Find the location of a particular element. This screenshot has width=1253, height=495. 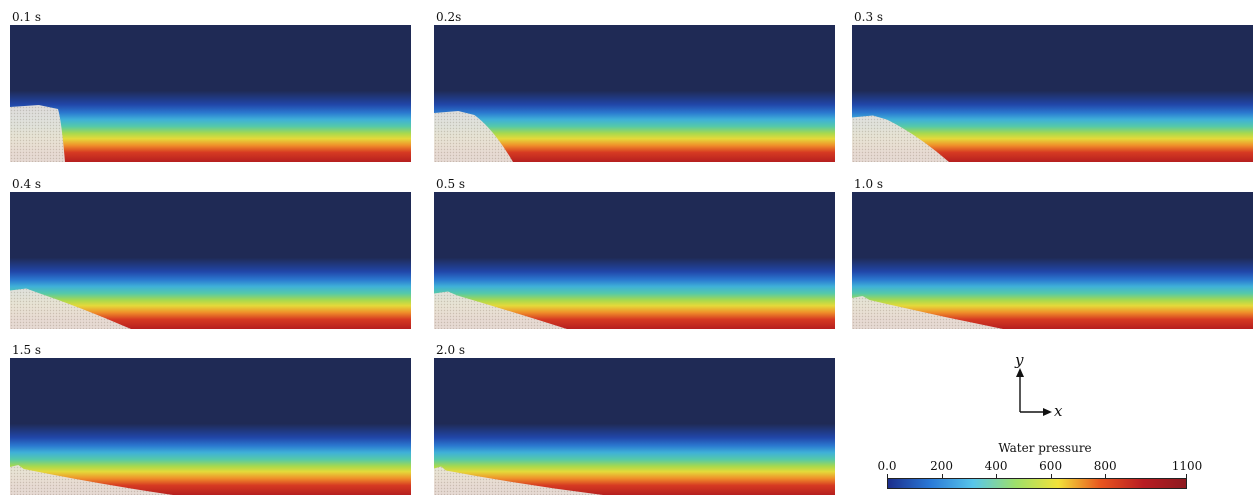

colorbar is located at coordinates (1037, 483).